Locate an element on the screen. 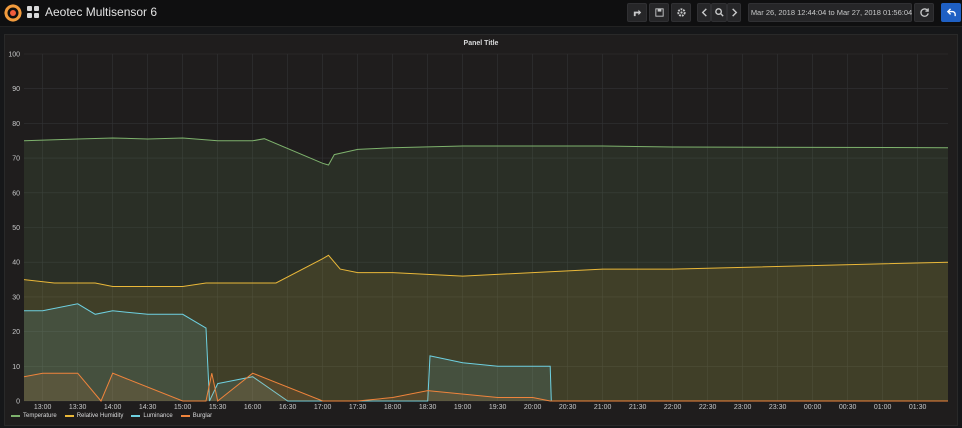  legend-item: Burglar is located at coordinates (196, 416).